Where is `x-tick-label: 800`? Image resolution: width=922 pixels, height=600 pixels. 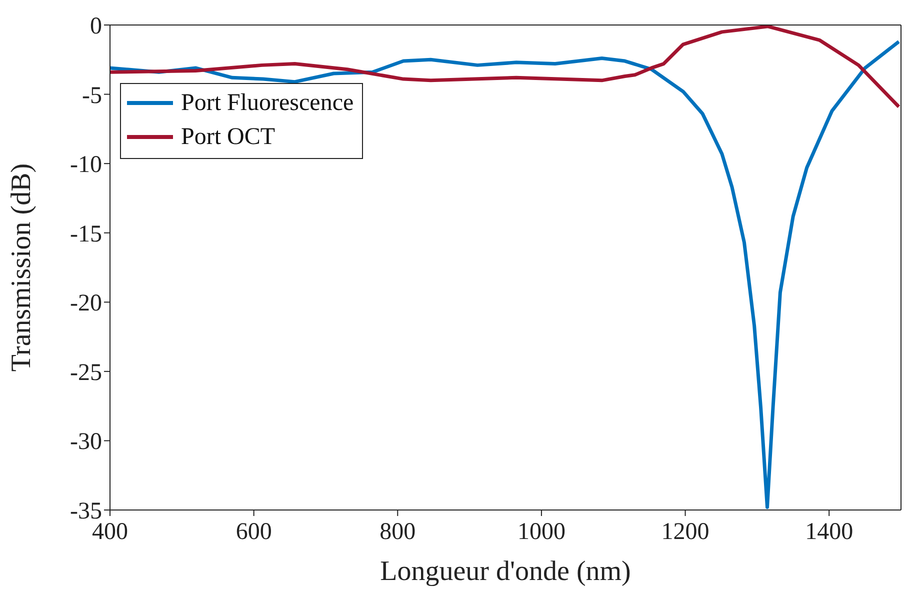
x-tick-label: 800 is located at coordinates (398, 532).